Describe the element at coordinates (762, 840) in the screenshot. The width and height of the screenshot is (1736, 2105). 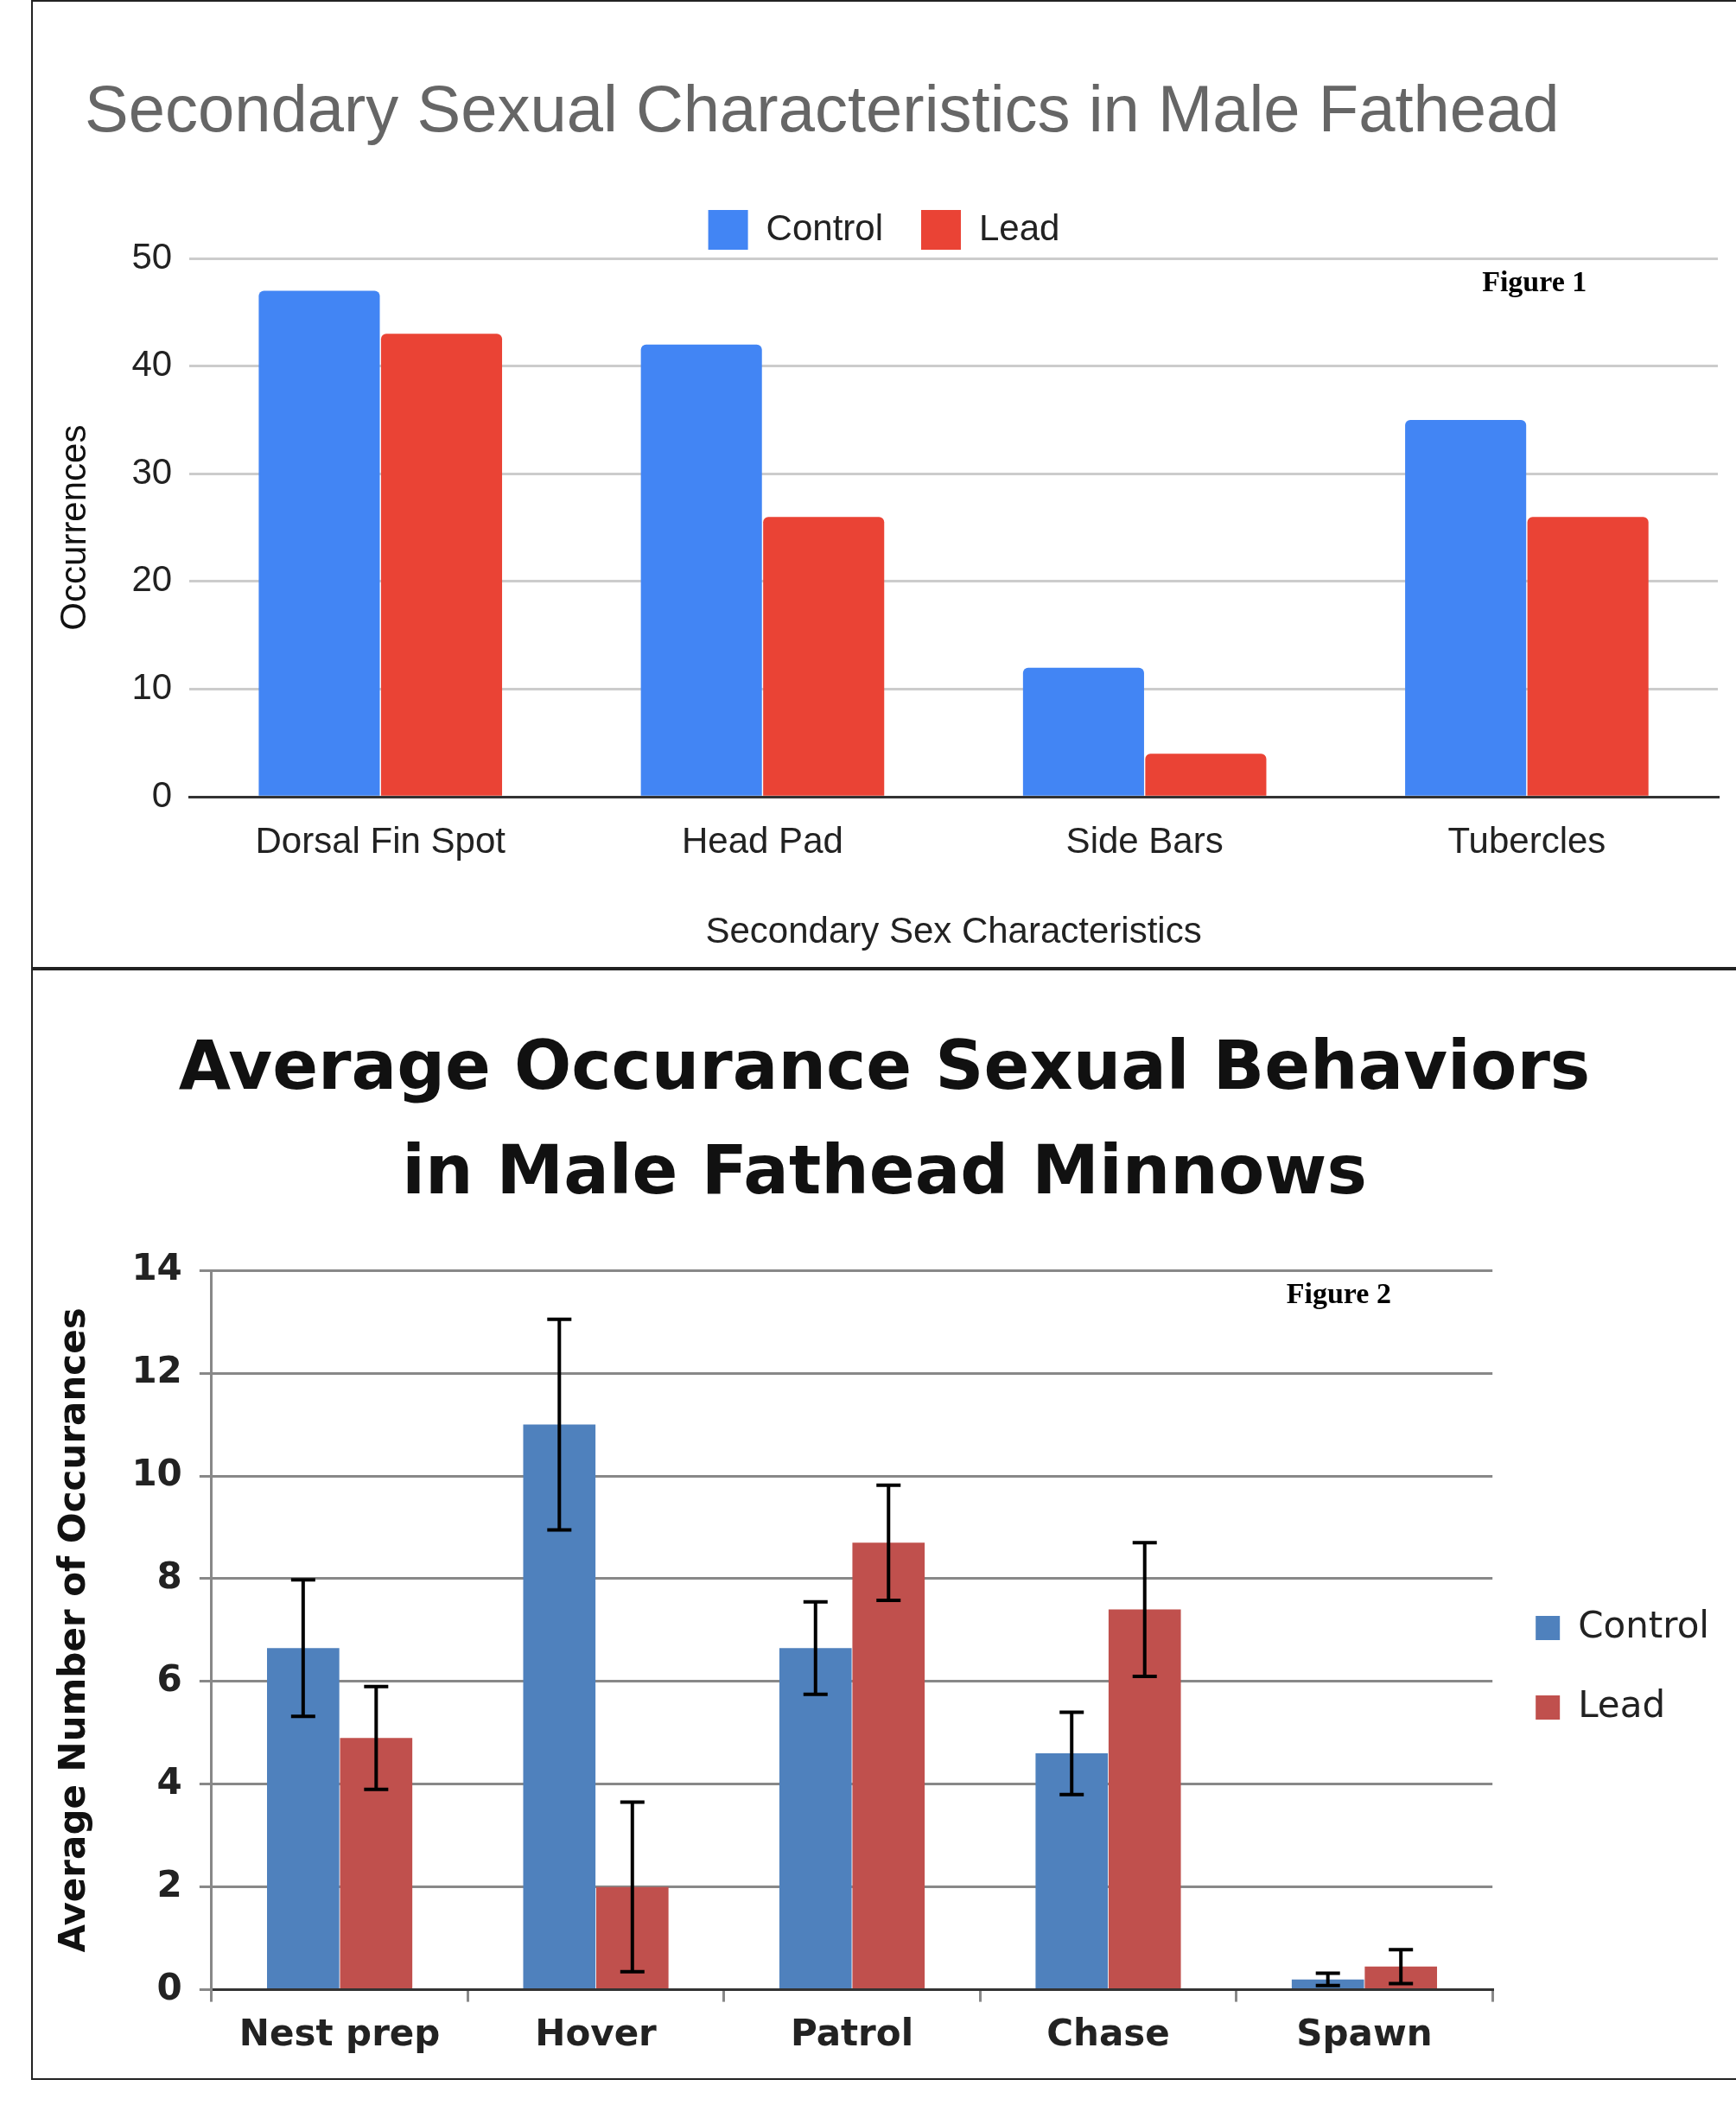
I see `x-tick-label: Head Pad` at that location.